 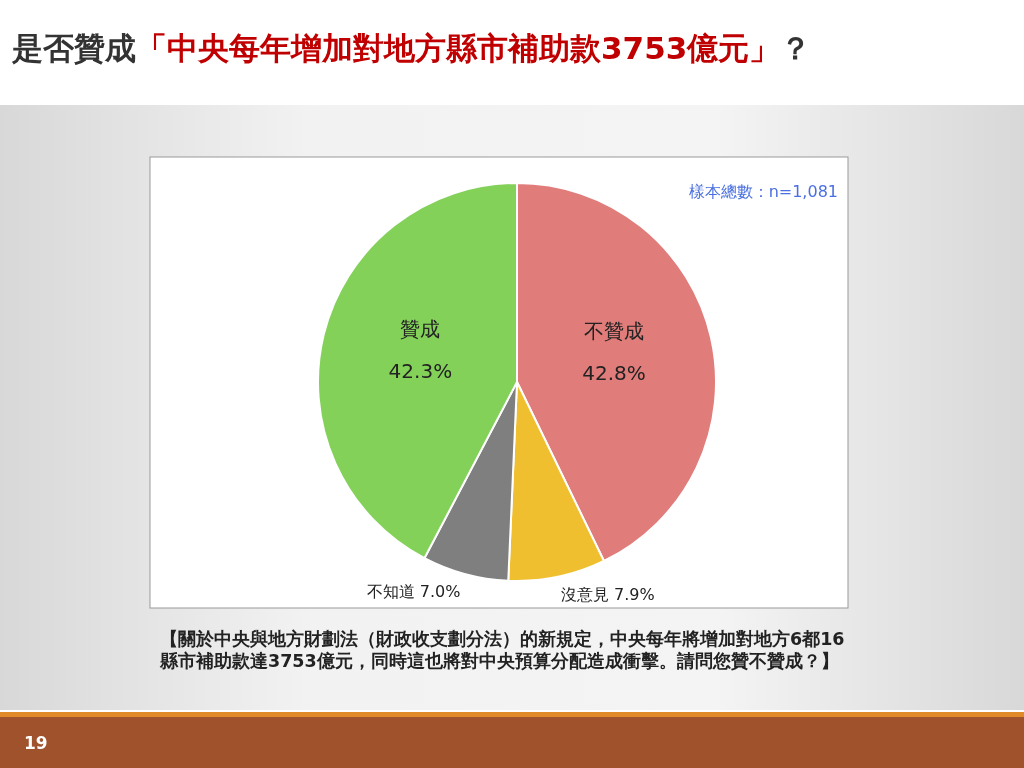 What do you see at coordinates (420, 371) in the screenshot?
I see `data-label: 42.3%` at bounding box center [420, 371].